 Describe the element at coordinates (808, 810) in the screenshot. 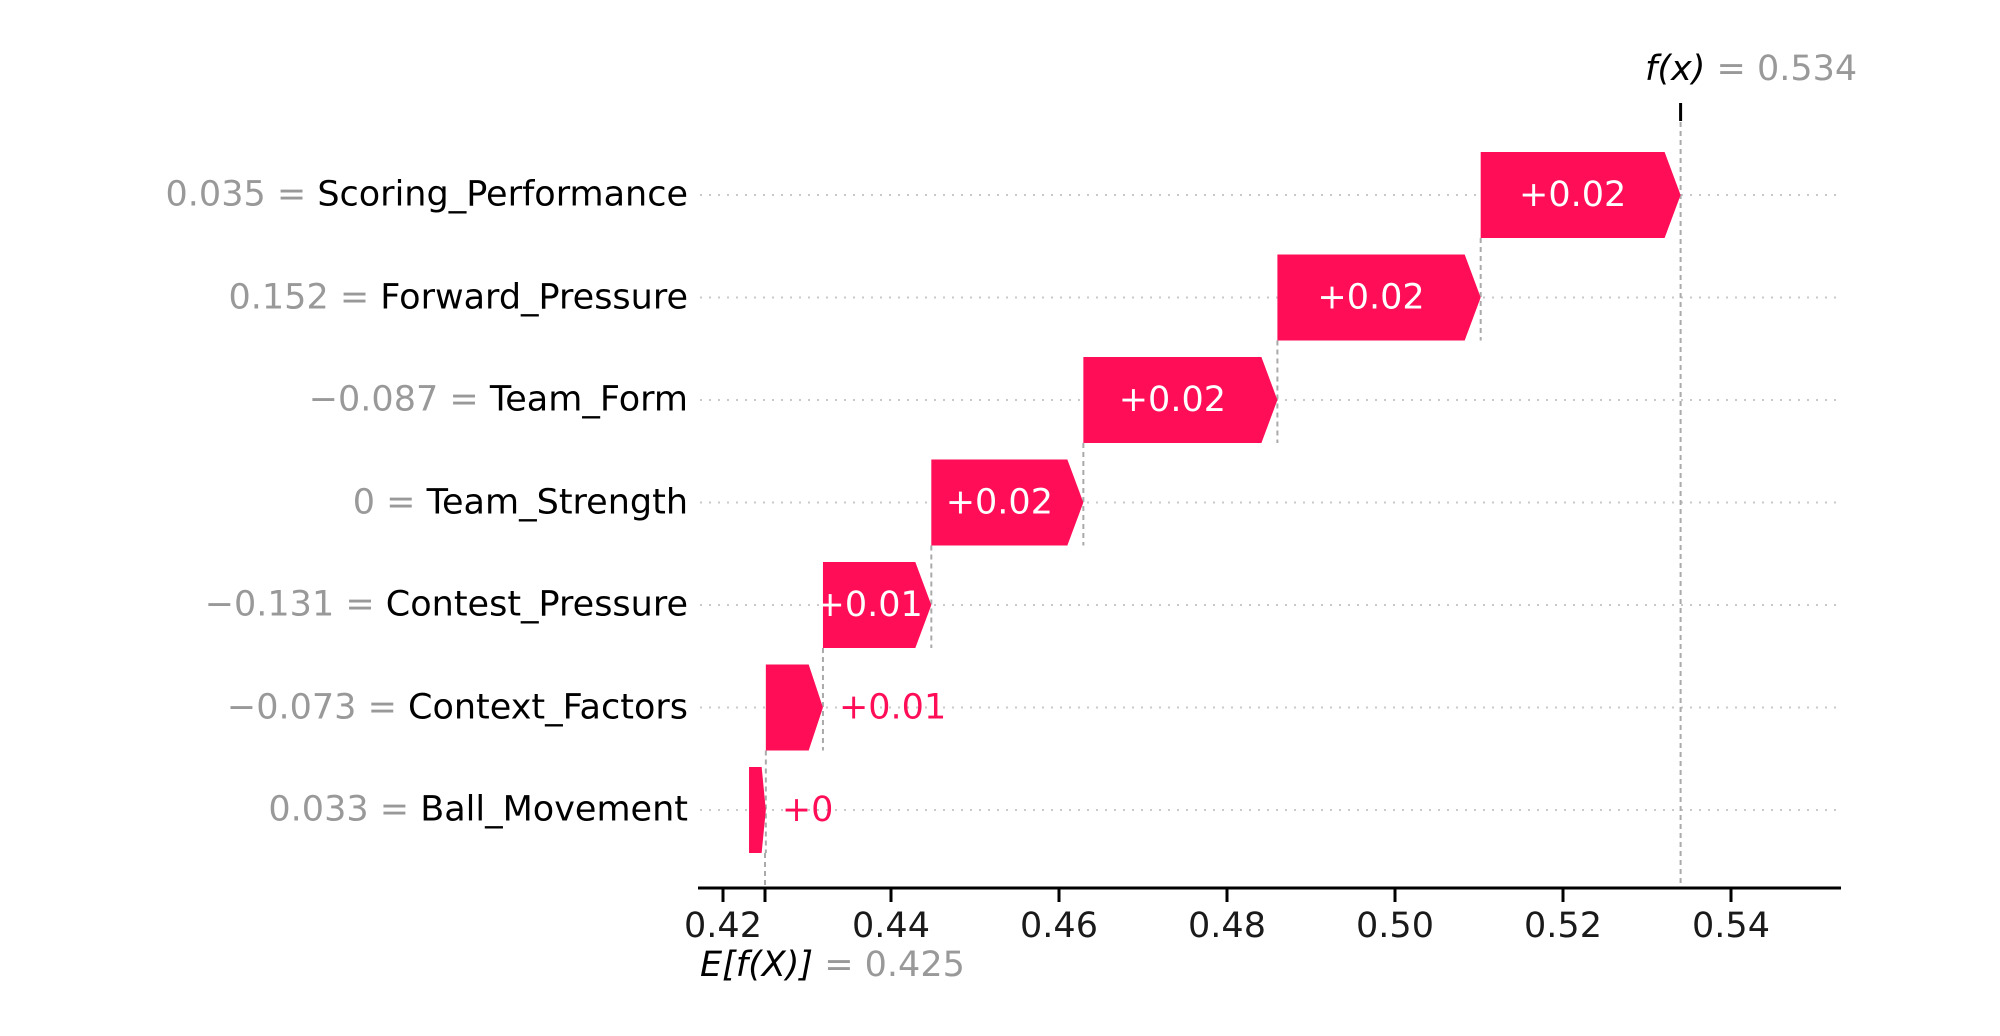

I see `bar-contribution-label: +0` at that location.